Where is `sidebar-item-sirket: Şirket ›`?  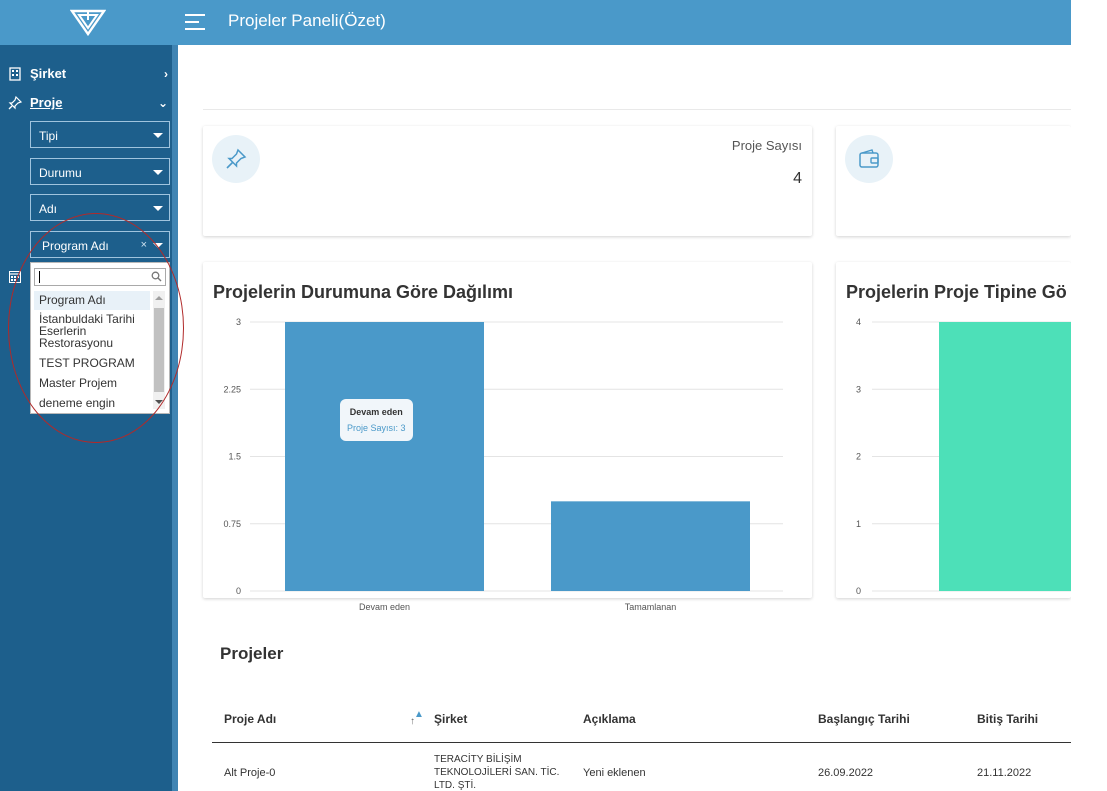 sidebar-item-sirket: Şirket › is located at coordinates (88, 73).